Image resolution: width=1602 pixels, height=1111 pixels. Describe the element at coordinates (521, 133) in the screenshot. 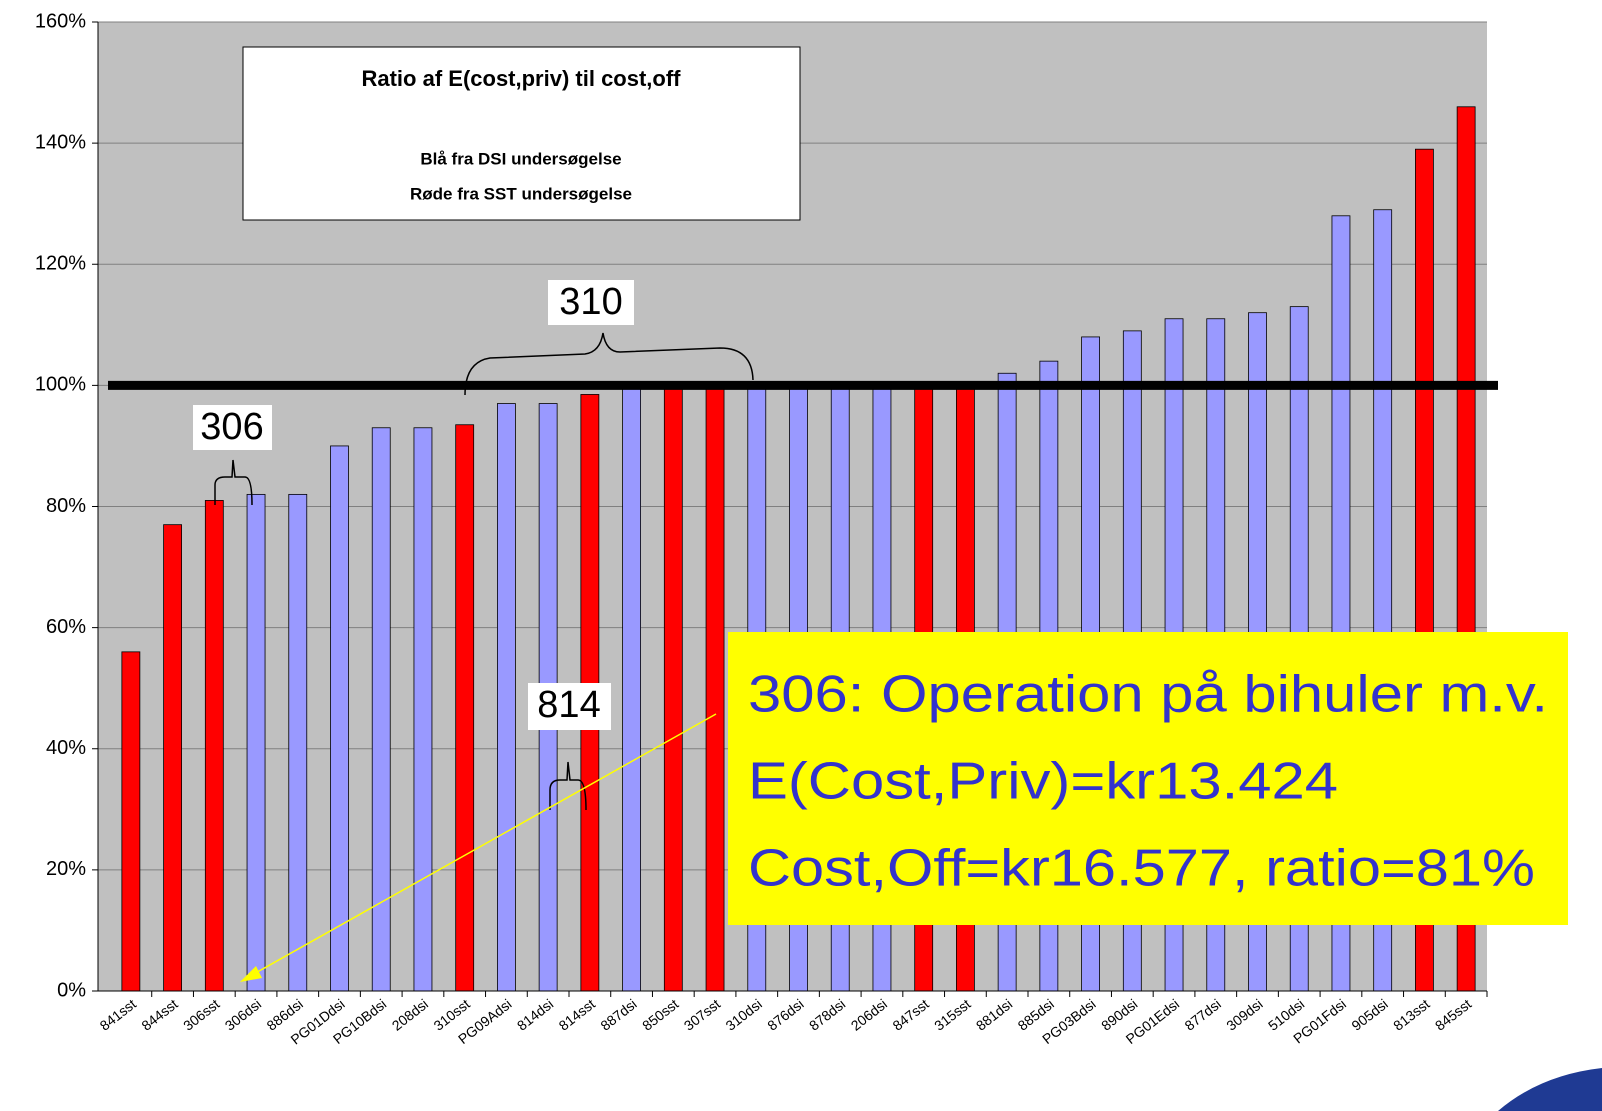

I see `legend-box` at that location.